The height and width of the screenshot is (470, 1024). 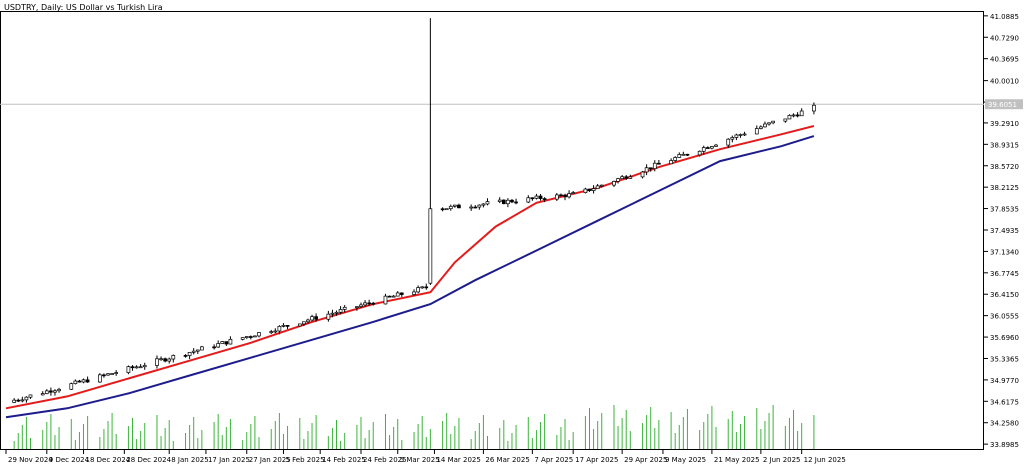 What do you see at coordinates (1004, 252) in the screenshot?
I see `y-tick-label: 37.1340` at bounding box center [1004, 252].